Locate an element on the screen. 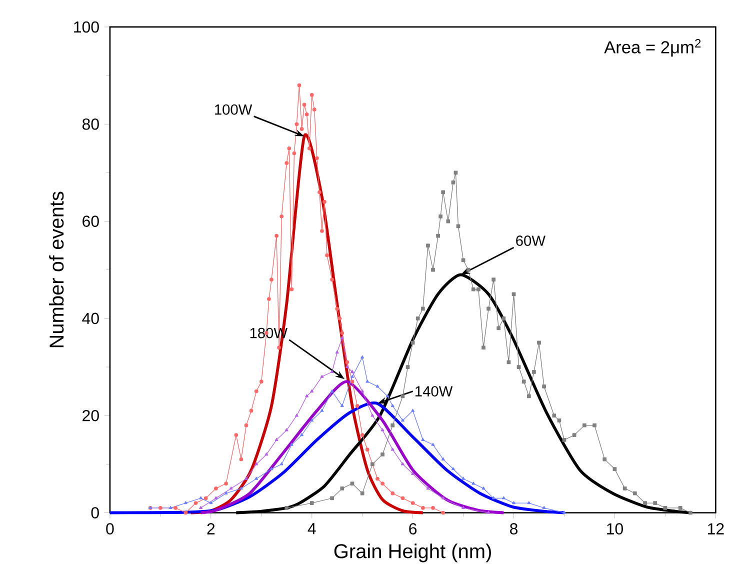 This screenshot has height=588, width=729. x-tick-label: 10 is located at coordinates (615, 529).